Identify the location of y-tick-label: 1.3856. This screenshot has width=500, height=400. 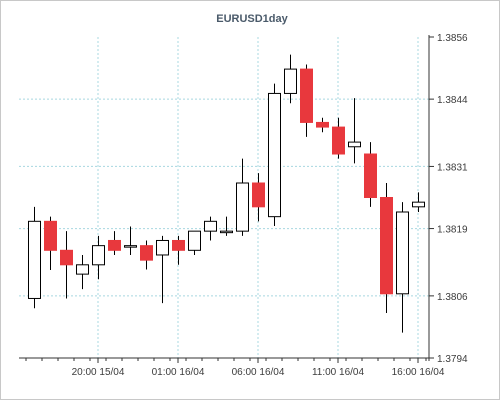
(452, 38).